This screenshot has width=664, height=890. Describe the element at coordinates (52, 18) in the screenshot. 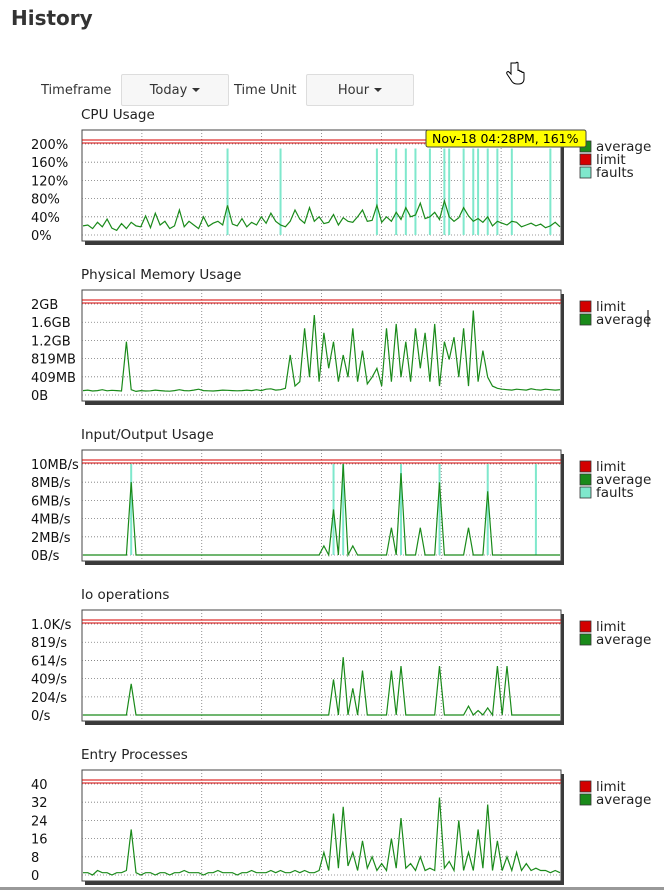

I see `page-title: History` at that location.